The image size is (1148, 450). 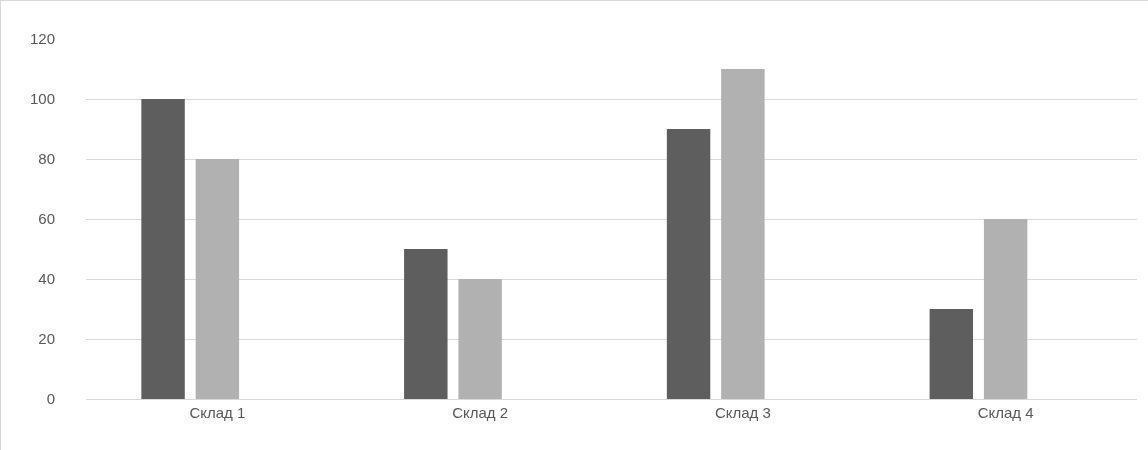 What do you see at coordinates (42, 39) in the screenshot?
I see `y-tick-label: 120` at bounding box center [42, 39].